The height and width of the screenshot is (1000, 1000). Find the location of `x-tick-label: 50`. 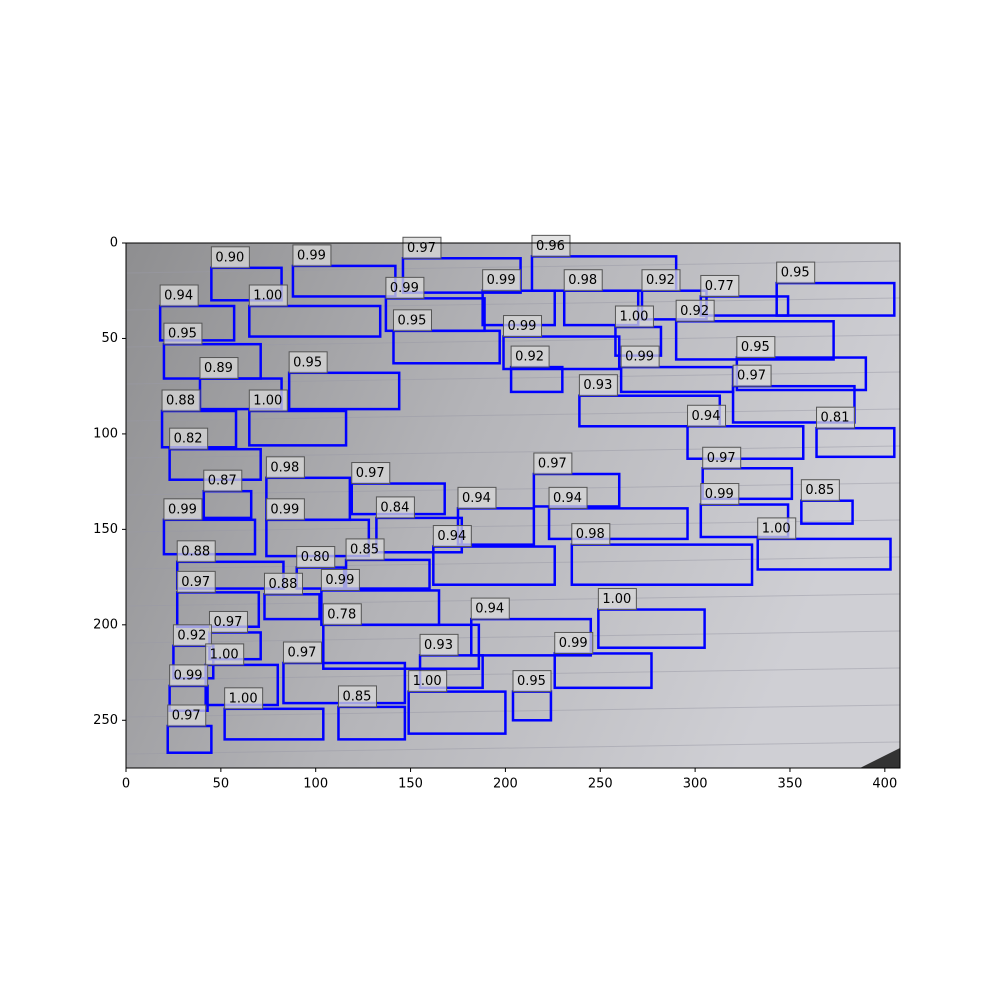

x-tick-label: 50 is located at coordinates (221, 784).